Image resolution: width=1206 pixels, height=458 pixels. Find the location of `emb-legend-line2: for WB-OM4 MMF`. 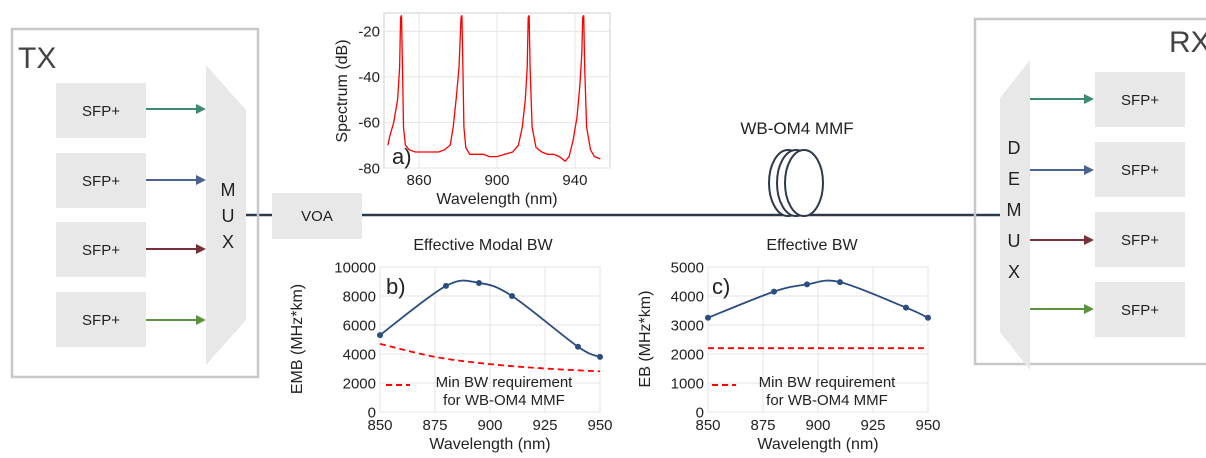

emb-legend-line2: for WB-OM4 MMF is located at coordinates (504, 400).